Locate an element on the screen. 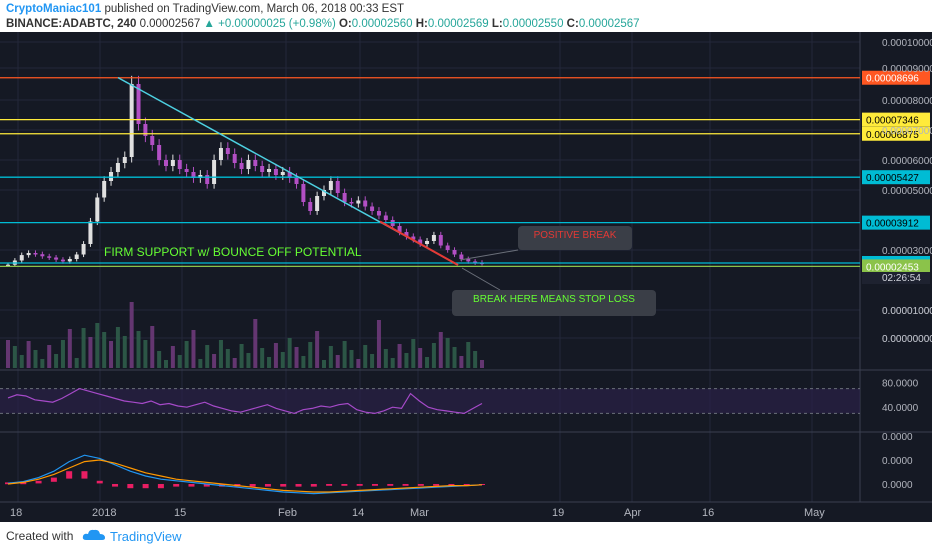  time-tick-label: May is located at coordinates (814, 513).